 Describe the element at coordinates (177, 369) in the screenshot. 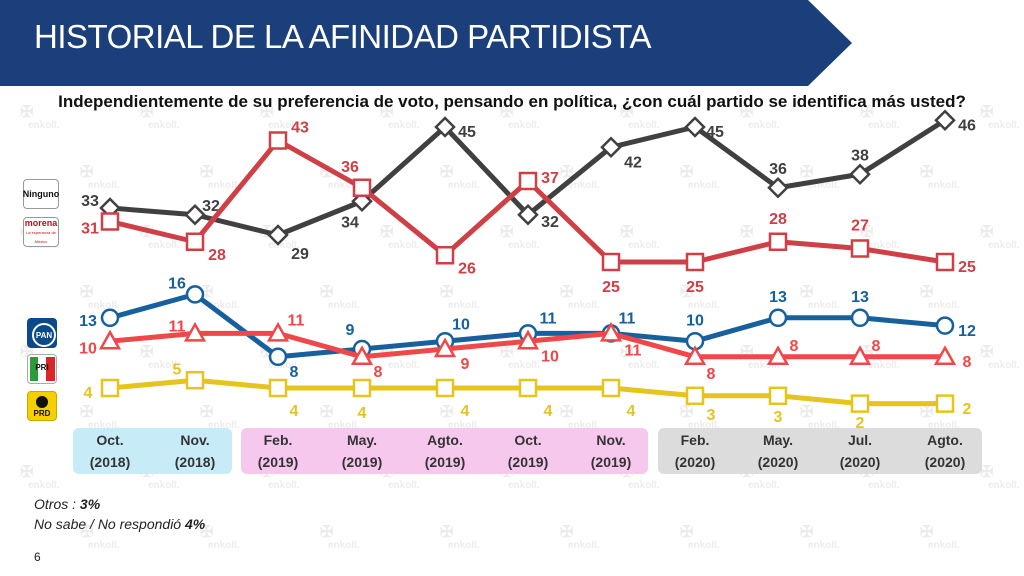

I see `data-label-prd: 5` at that location.